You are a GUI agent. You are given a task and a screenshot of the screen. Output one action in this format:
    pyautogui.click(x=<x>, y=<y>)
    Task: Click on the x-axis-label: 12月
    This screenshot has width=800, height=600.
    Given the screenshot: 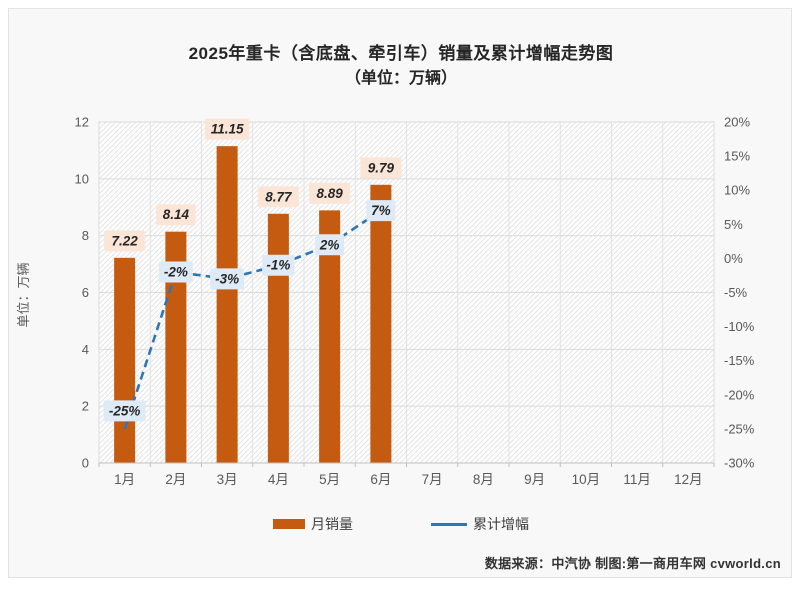 What is the action you would take?
    pyautogui.click(x=688, y=479)
    